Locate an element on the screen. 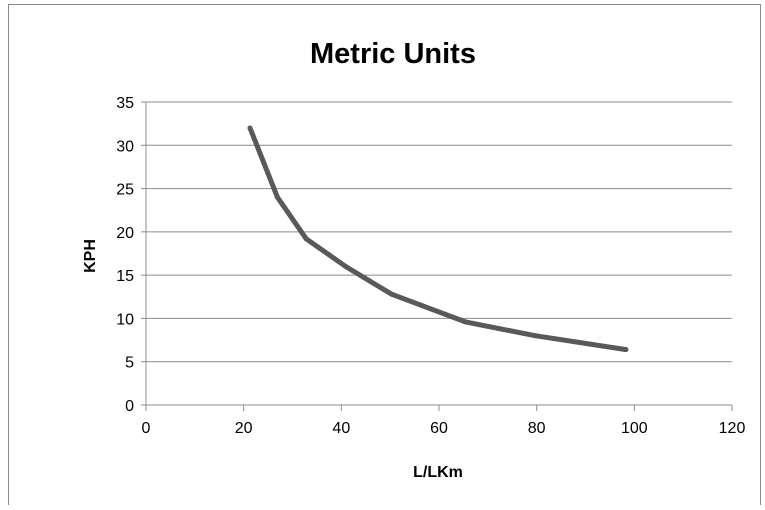  y-tick-label: 35 is located at coordinates (125, 103).